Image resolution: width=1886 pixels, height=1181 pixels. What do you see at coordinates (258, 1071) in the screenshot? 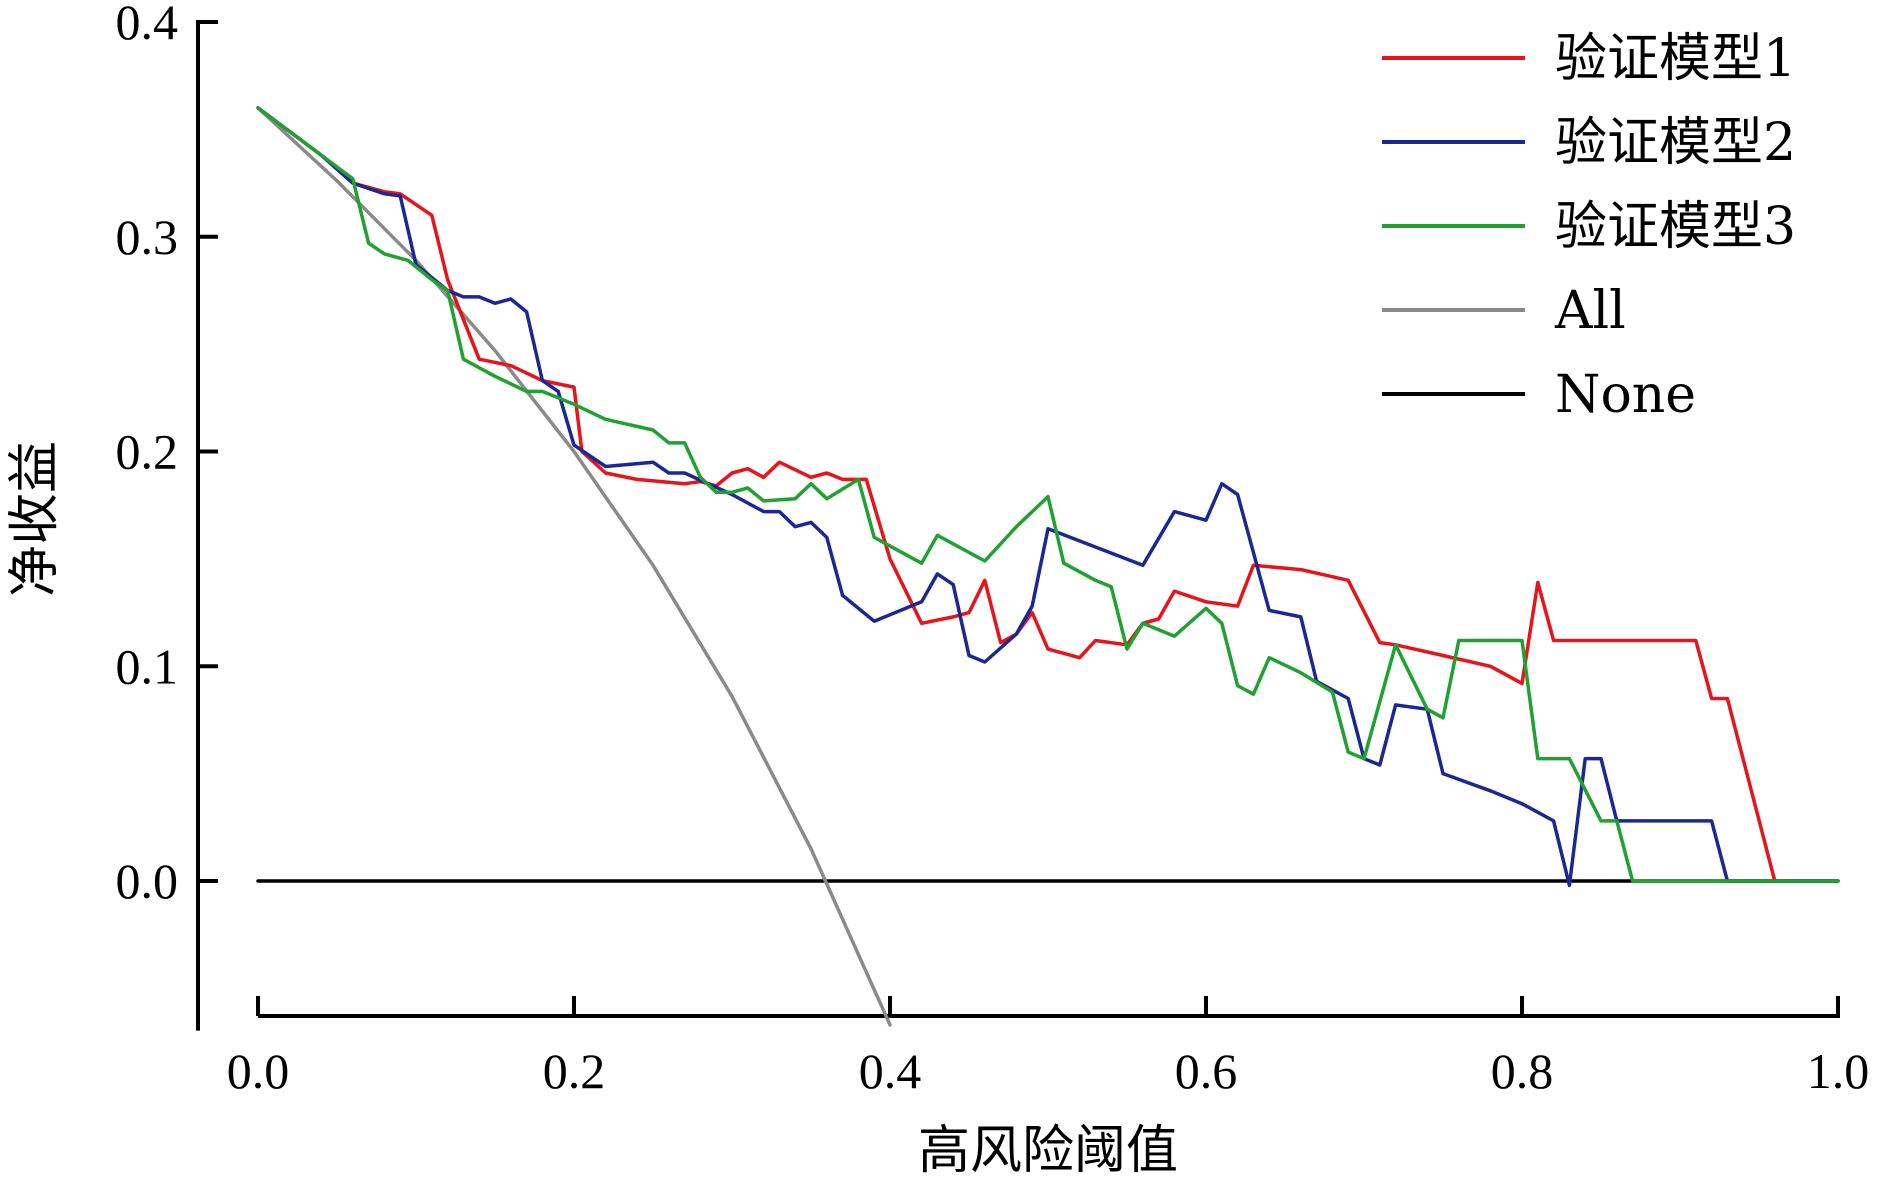
I see `x-tick-label: 0.0` at bounding box center [258, 1071].